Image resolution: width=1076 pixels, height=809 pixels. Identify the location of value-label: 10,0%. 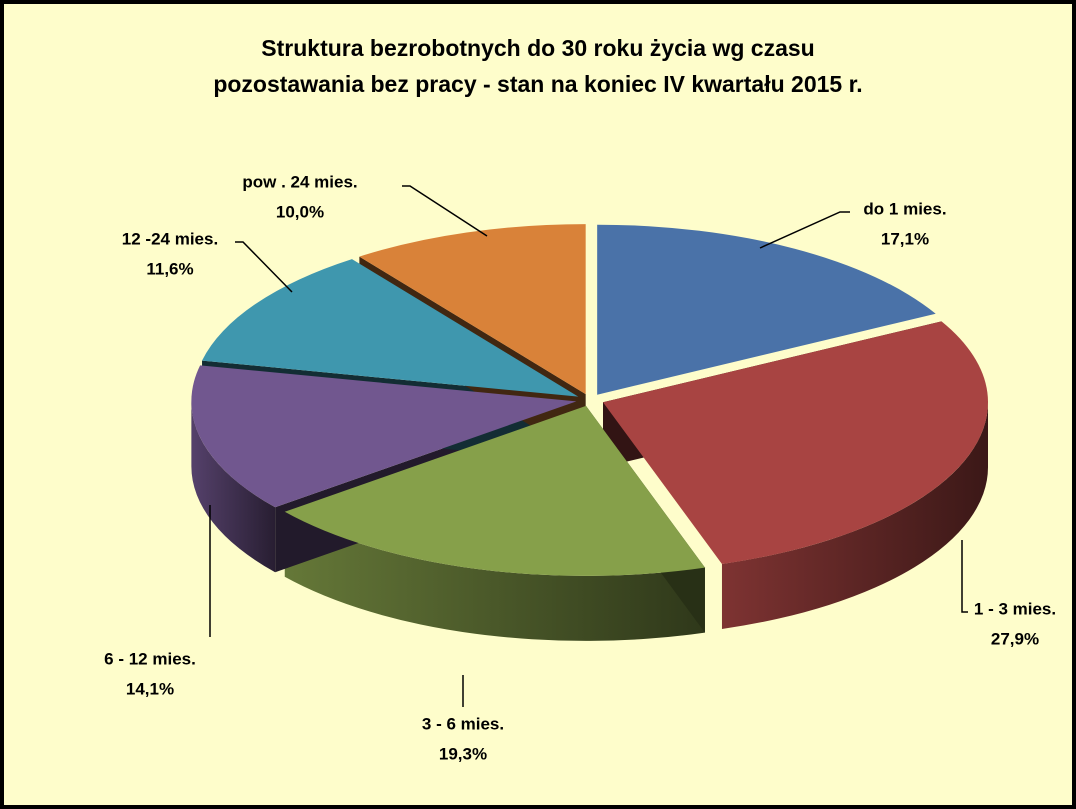
(300, 211).